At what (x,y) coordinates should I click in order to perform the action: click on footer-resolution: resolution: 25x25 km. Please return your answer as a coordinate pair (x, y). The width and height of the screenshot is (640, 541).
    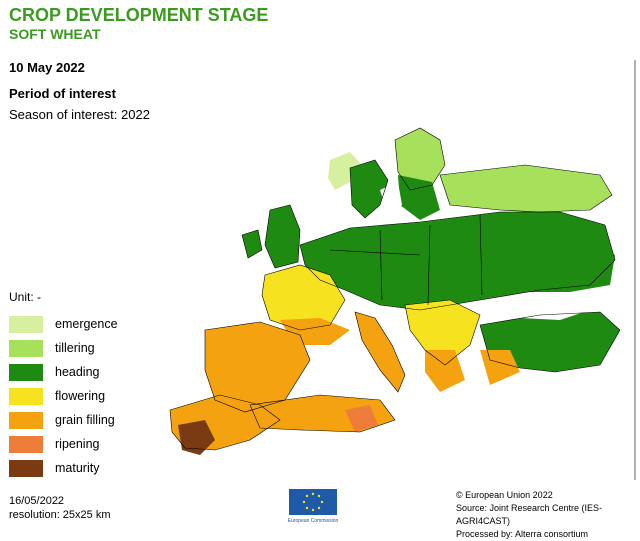
    Looking at the image, I should click on (60, 515).